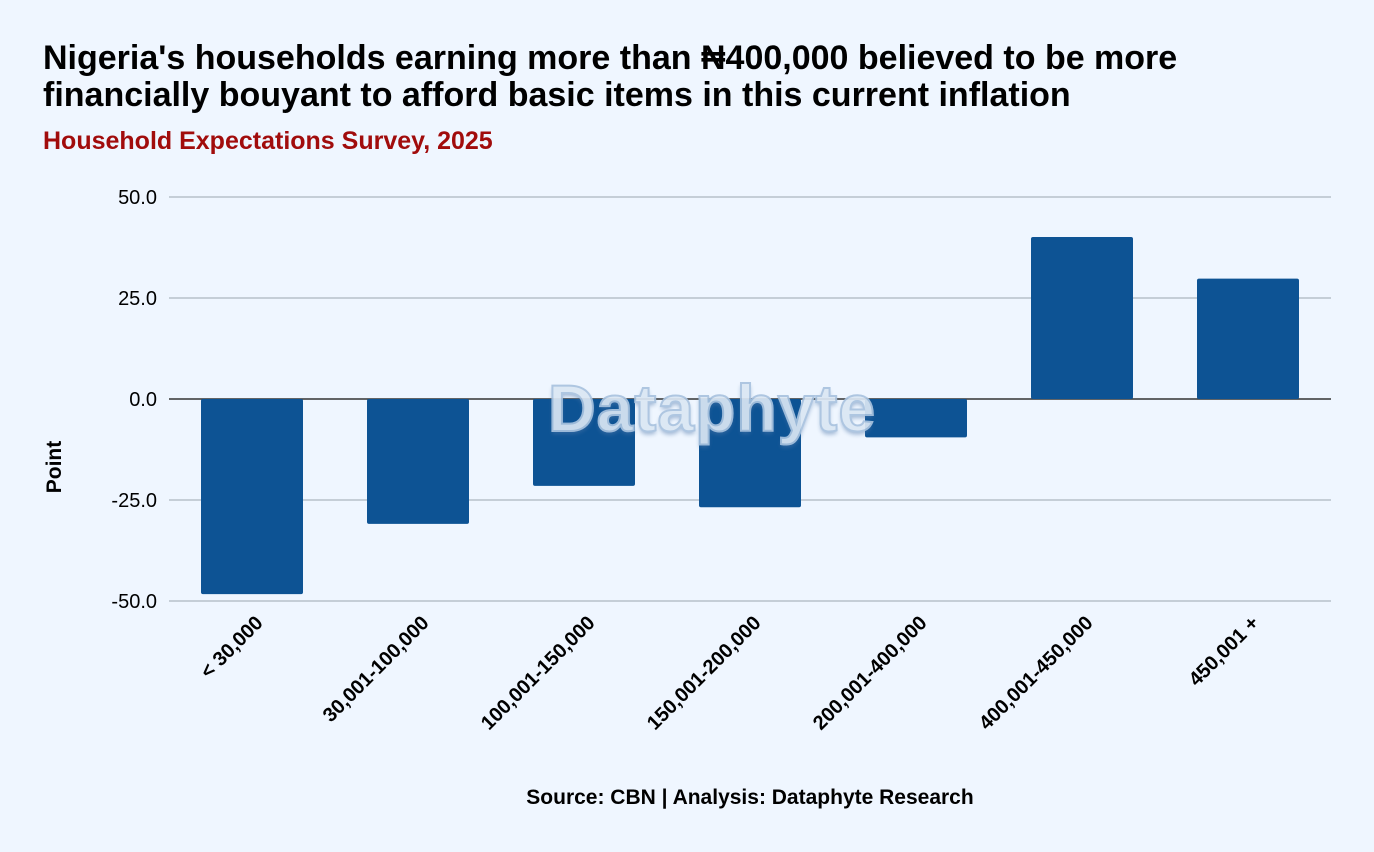 Image resolution: width=1374 pixels, height=852 pixels. What do you see at coordinates (134, 602) in the screenshot?
I see `y-tick-label: -50.0` at bounding box center [134, 602].